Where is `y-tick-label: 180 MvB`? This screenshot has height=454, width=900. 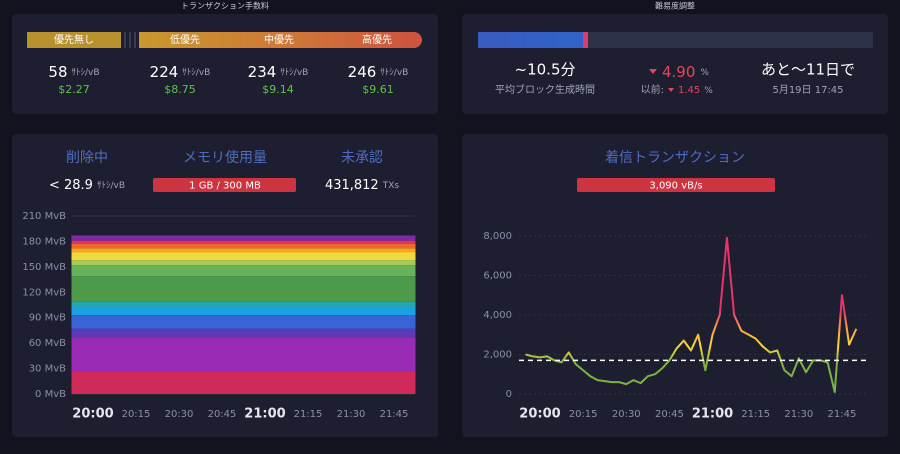
y-tick-label: 180 MvB is located at coordinates (44, 241).